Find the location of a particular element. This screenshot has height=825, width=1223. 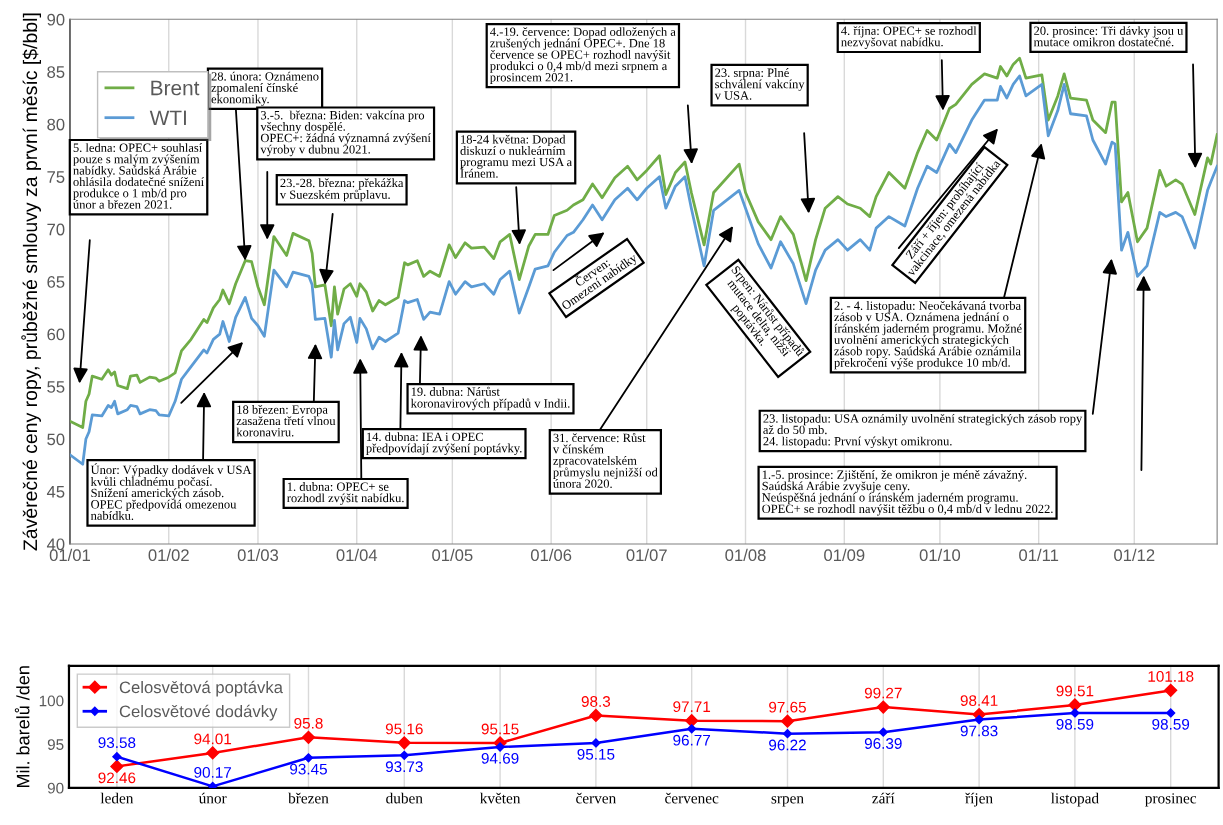

x-tick-label: 01/07 is located at coordinates (646, 555).